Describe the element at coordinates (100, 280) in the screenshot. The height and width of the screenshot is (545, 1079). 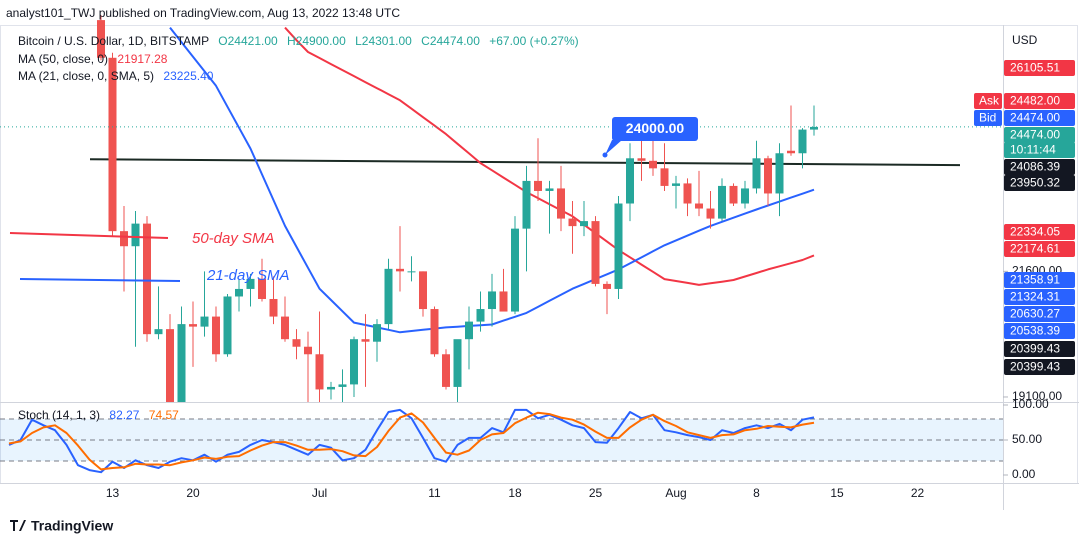
I see `sma21-drawing` at that location.